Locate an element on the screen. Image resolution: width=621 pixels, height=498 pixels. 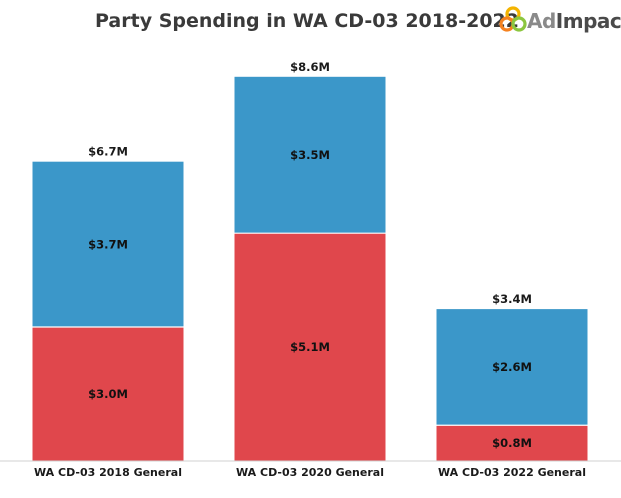
segment-value-label: $0.8M is located at coordinates (512, 443).